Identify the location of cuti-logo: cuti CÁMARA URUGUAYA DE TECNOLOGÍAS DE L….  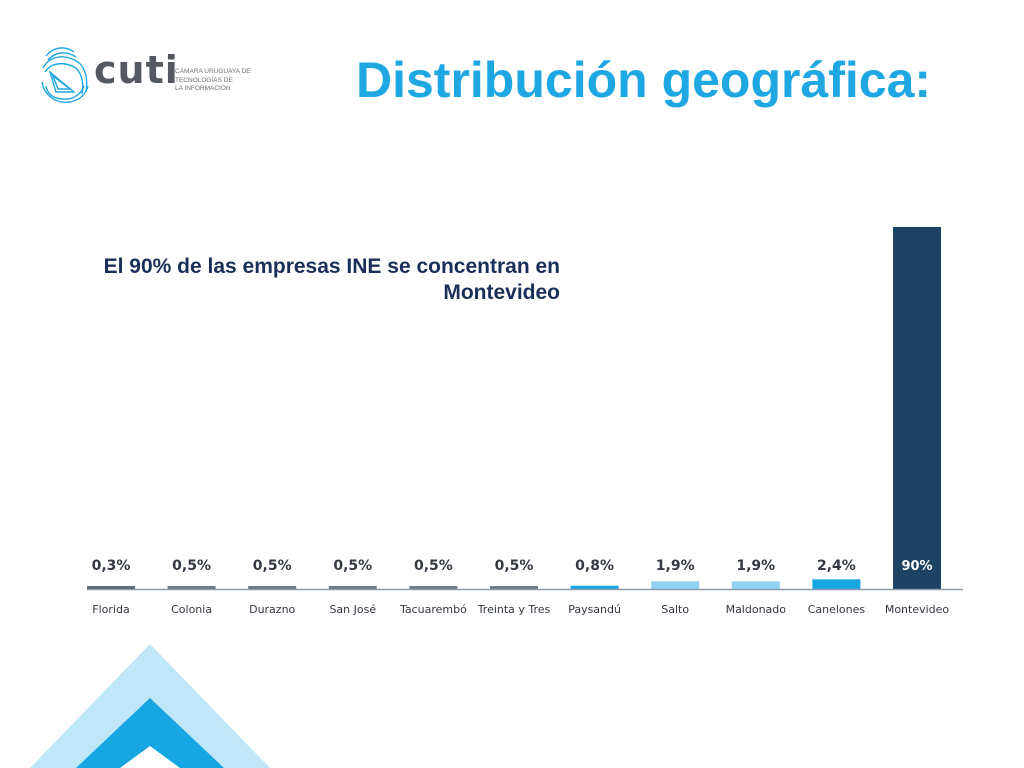
(155, 75).